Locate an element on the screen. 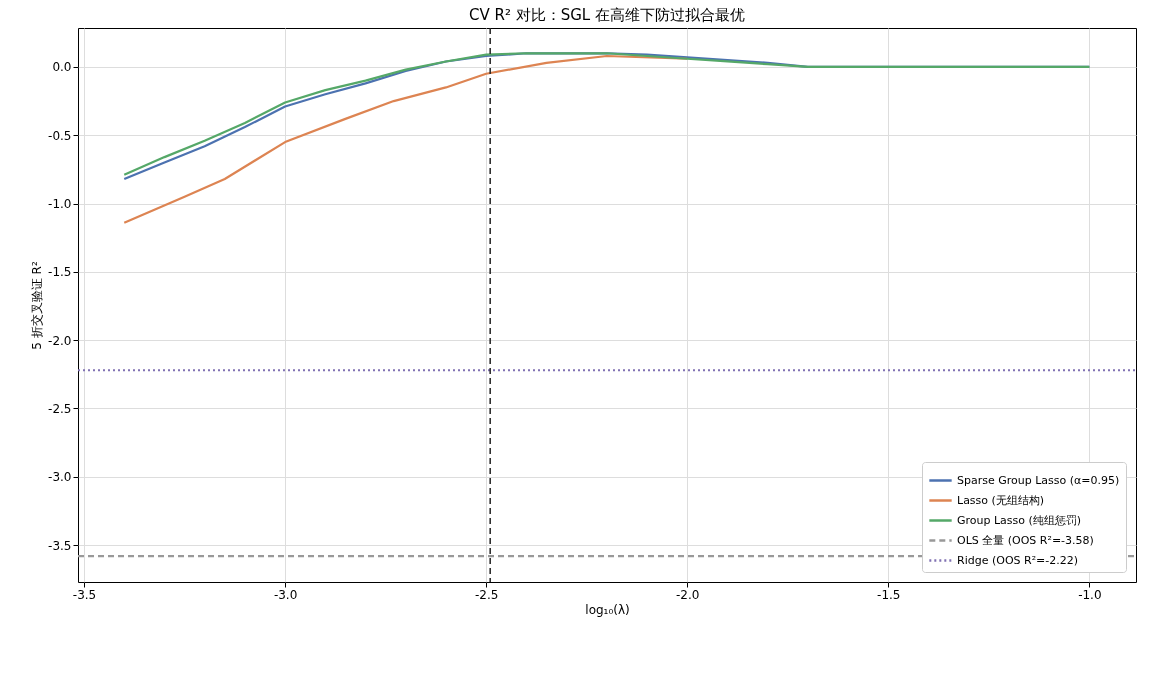 Image resolution: width=1170 pixels, height=676 pixels. legend-label: Sparse Group Lasso (α=0.95) is located at coordinates (1038, 480).